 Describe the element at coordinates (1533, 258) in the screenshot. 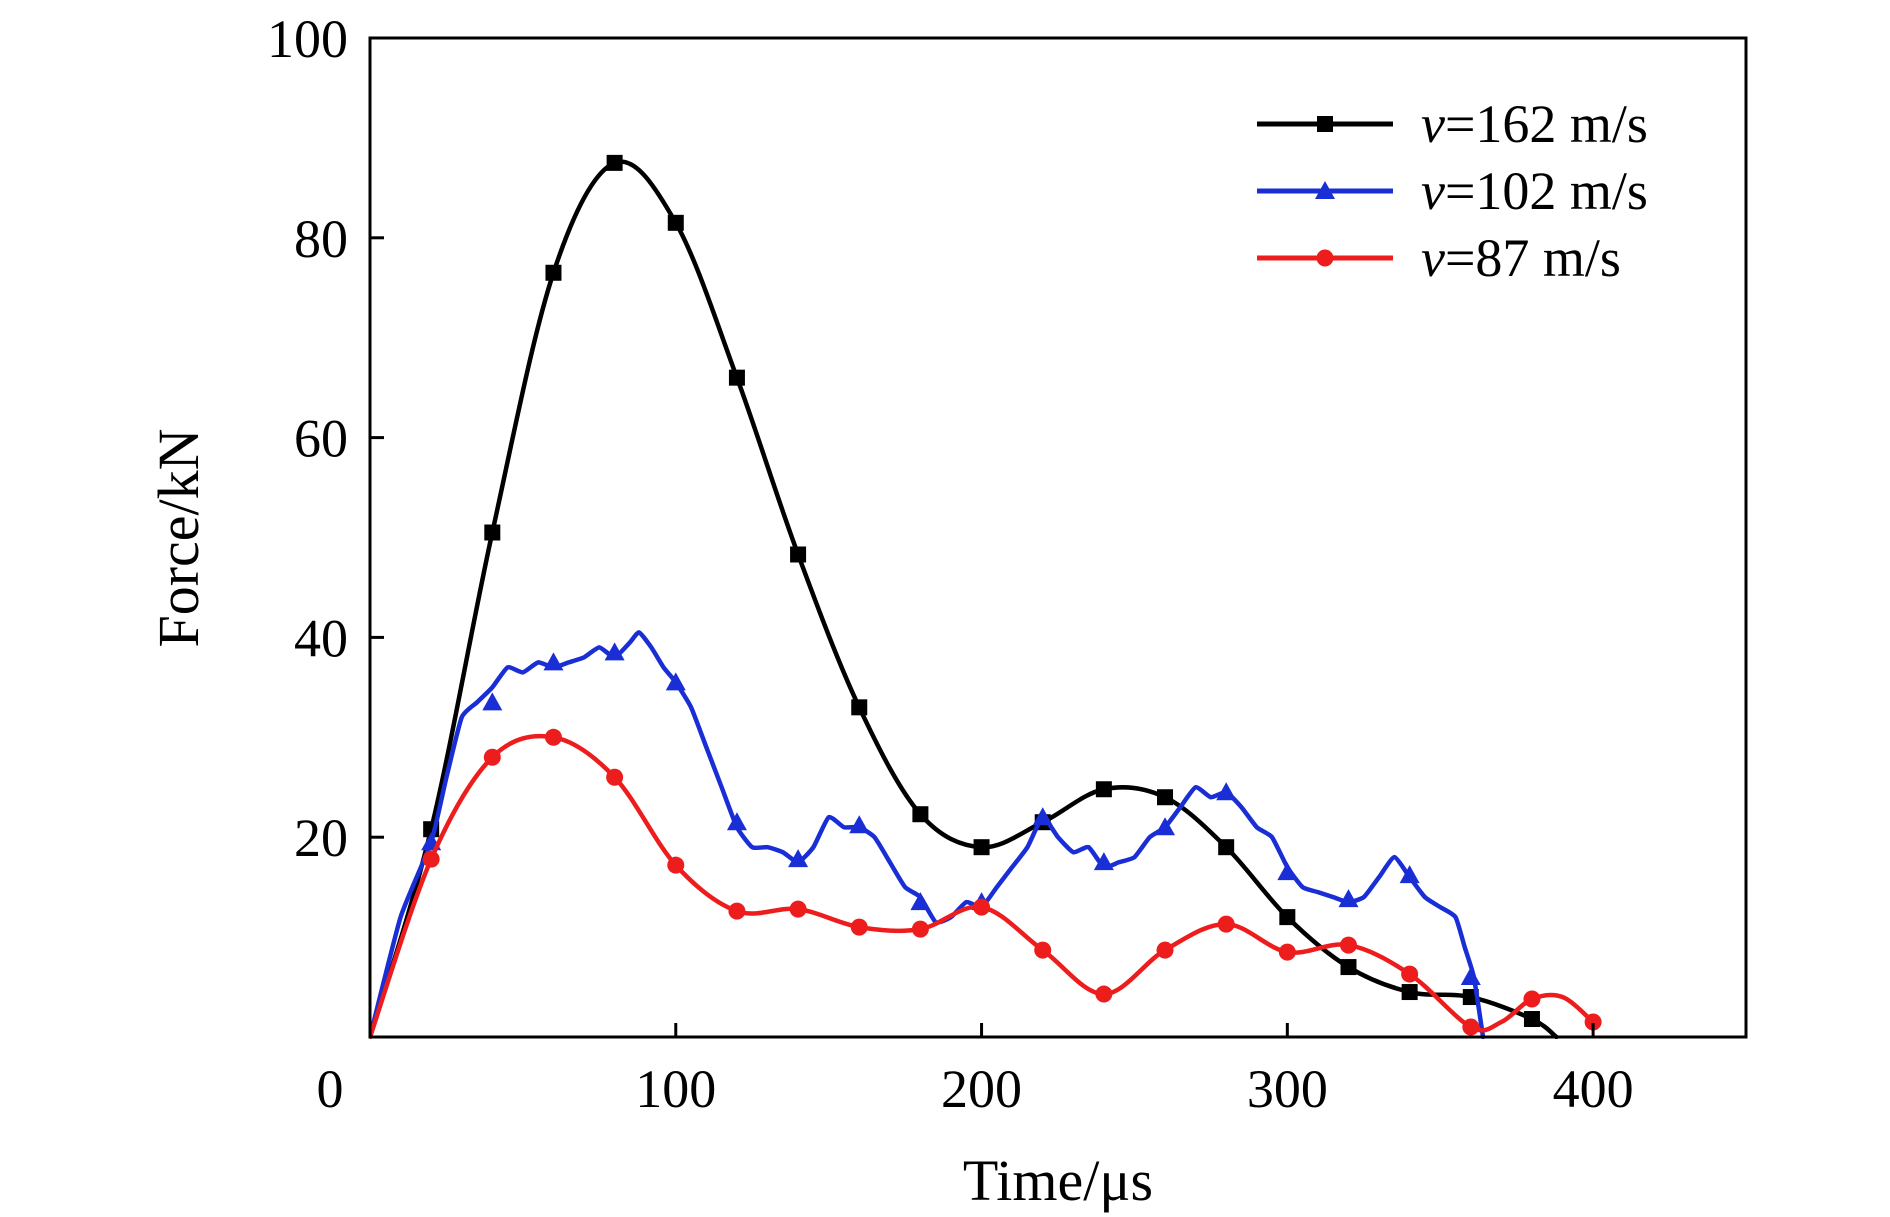

I see `legend-label-rest: =87 m/s` at that location.